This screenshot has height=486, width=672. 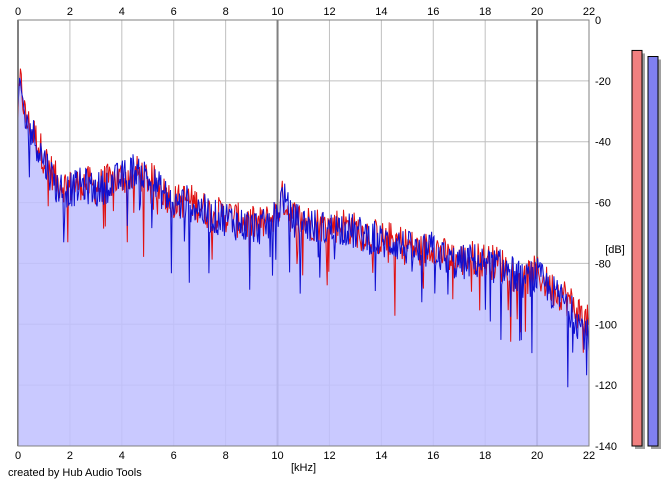 What do you see at coordinates (174, 456) in the screenshot?
I see `x-tick-bottom-3: 6` at bounding box center [174, 456].